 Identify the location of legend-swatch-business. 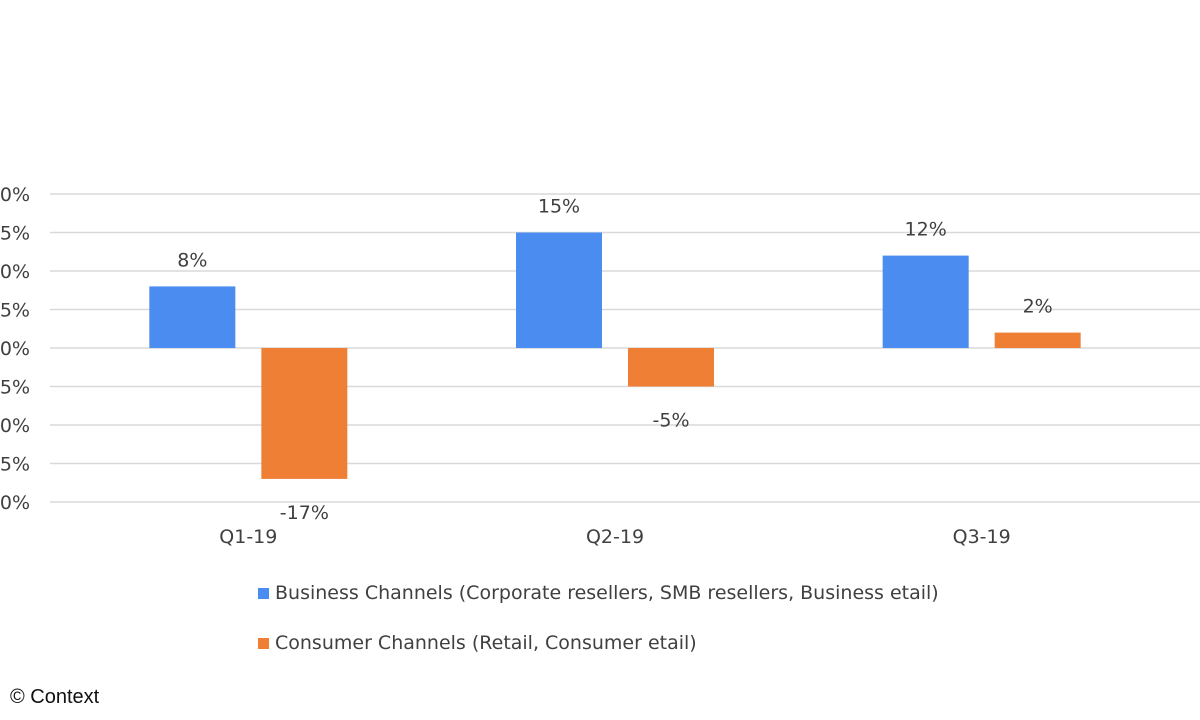
(263, 593).